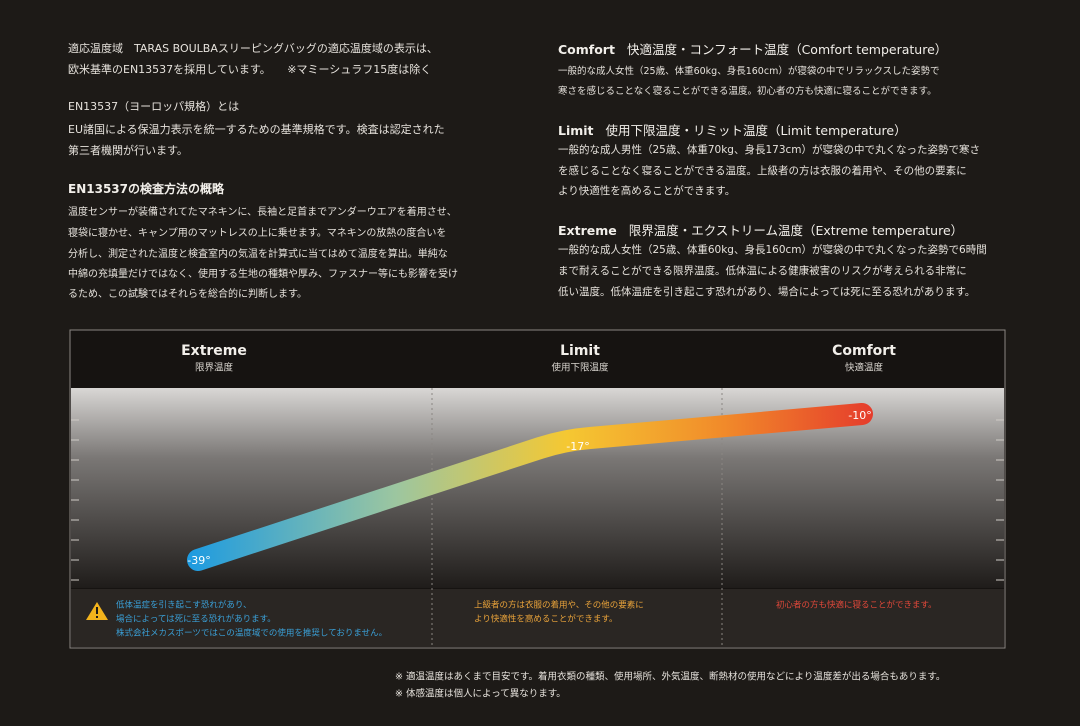 The width and height of the screenshot is (1080, 726). I want to click on note-line: 初心者の方も快適に寝ることができます。, so click(856, 605).